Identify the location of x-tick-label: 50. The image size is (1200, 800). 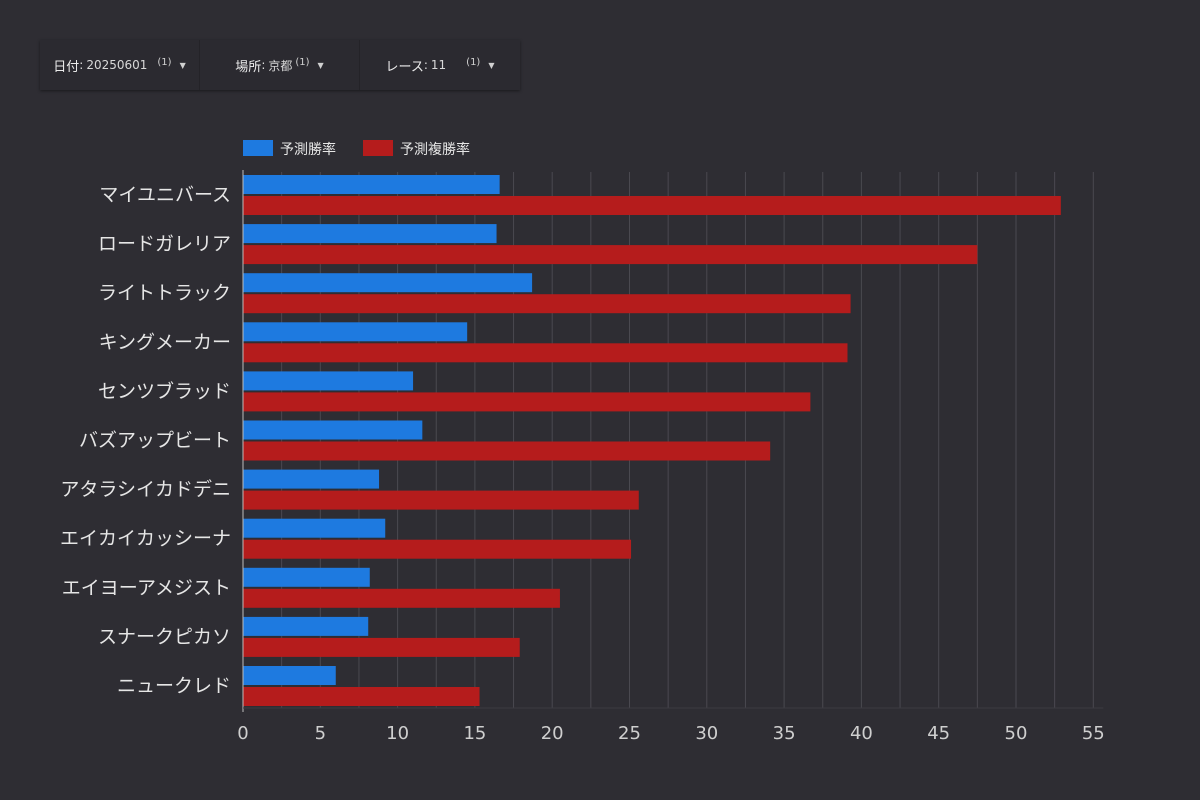
(1016, 733).